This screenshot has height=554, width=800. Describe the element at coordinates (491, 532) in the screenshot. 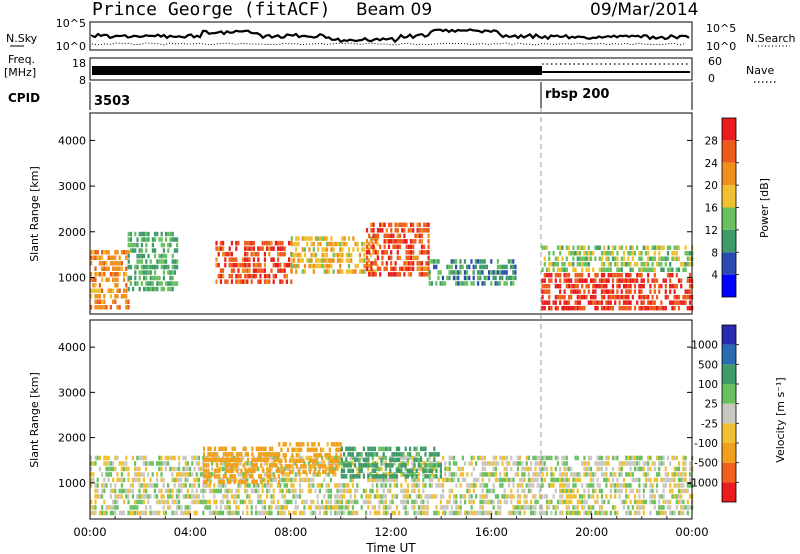

I see `time-tick-label: 16:00` at that location.